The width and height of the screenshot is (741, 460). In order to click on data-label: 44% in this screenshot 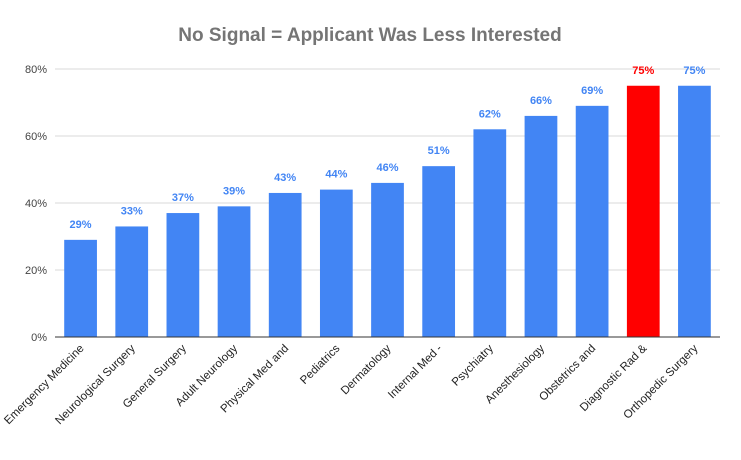, I will do `click(336, 175)`.